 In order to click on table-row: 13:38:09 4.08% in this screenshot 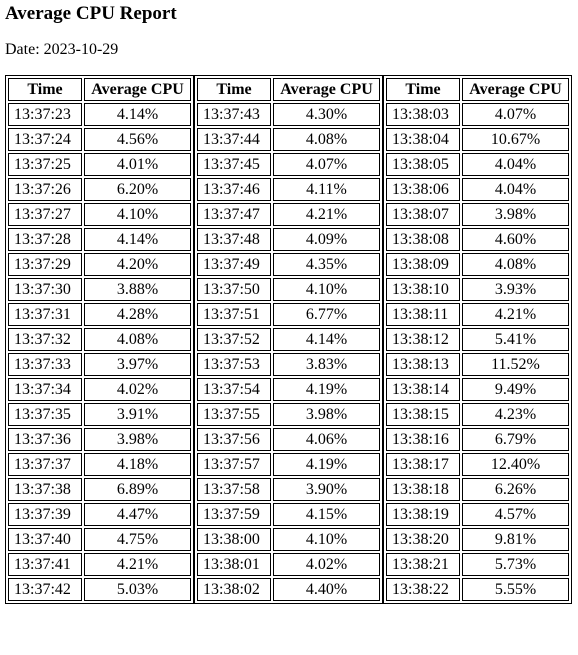, I will do `click(477, 264)`.